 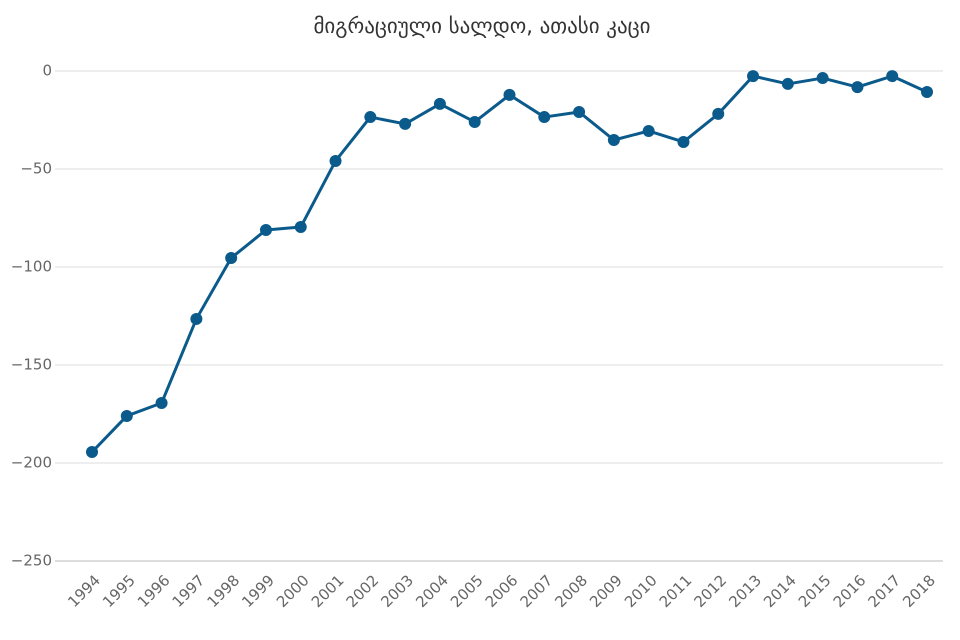 I want to click on x-tick-label: 1999, so click(x=258, y=591).